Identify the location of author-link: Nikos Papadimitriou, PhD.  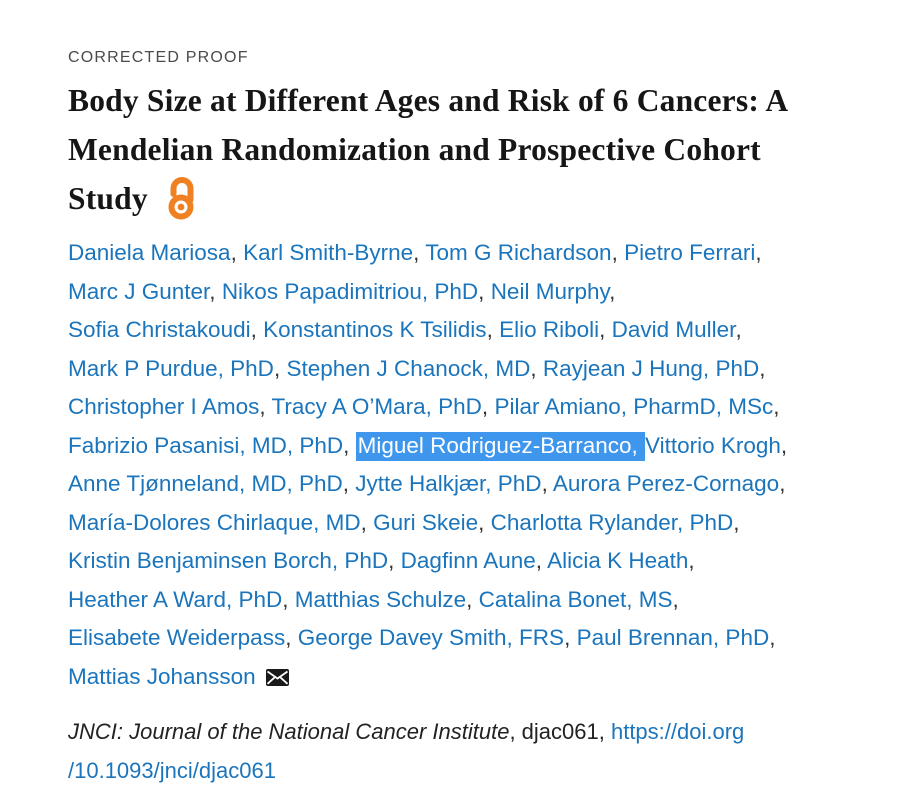
(350, 291).